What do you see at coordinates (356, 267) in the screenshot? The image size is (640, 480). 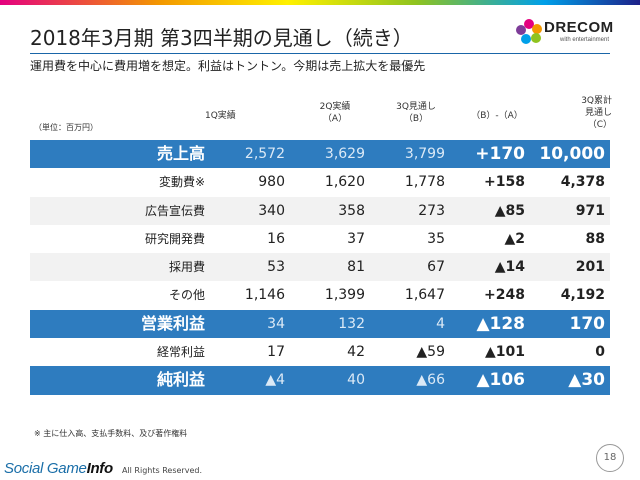 I see `table-cell: 81` at bounding box center [356, 267].